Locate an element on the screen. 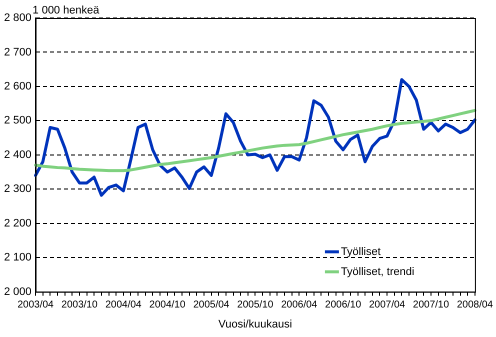 This screenshot has height=337, width=496. x-tick-label: 2008/04 is located at coordinates (475, 305).